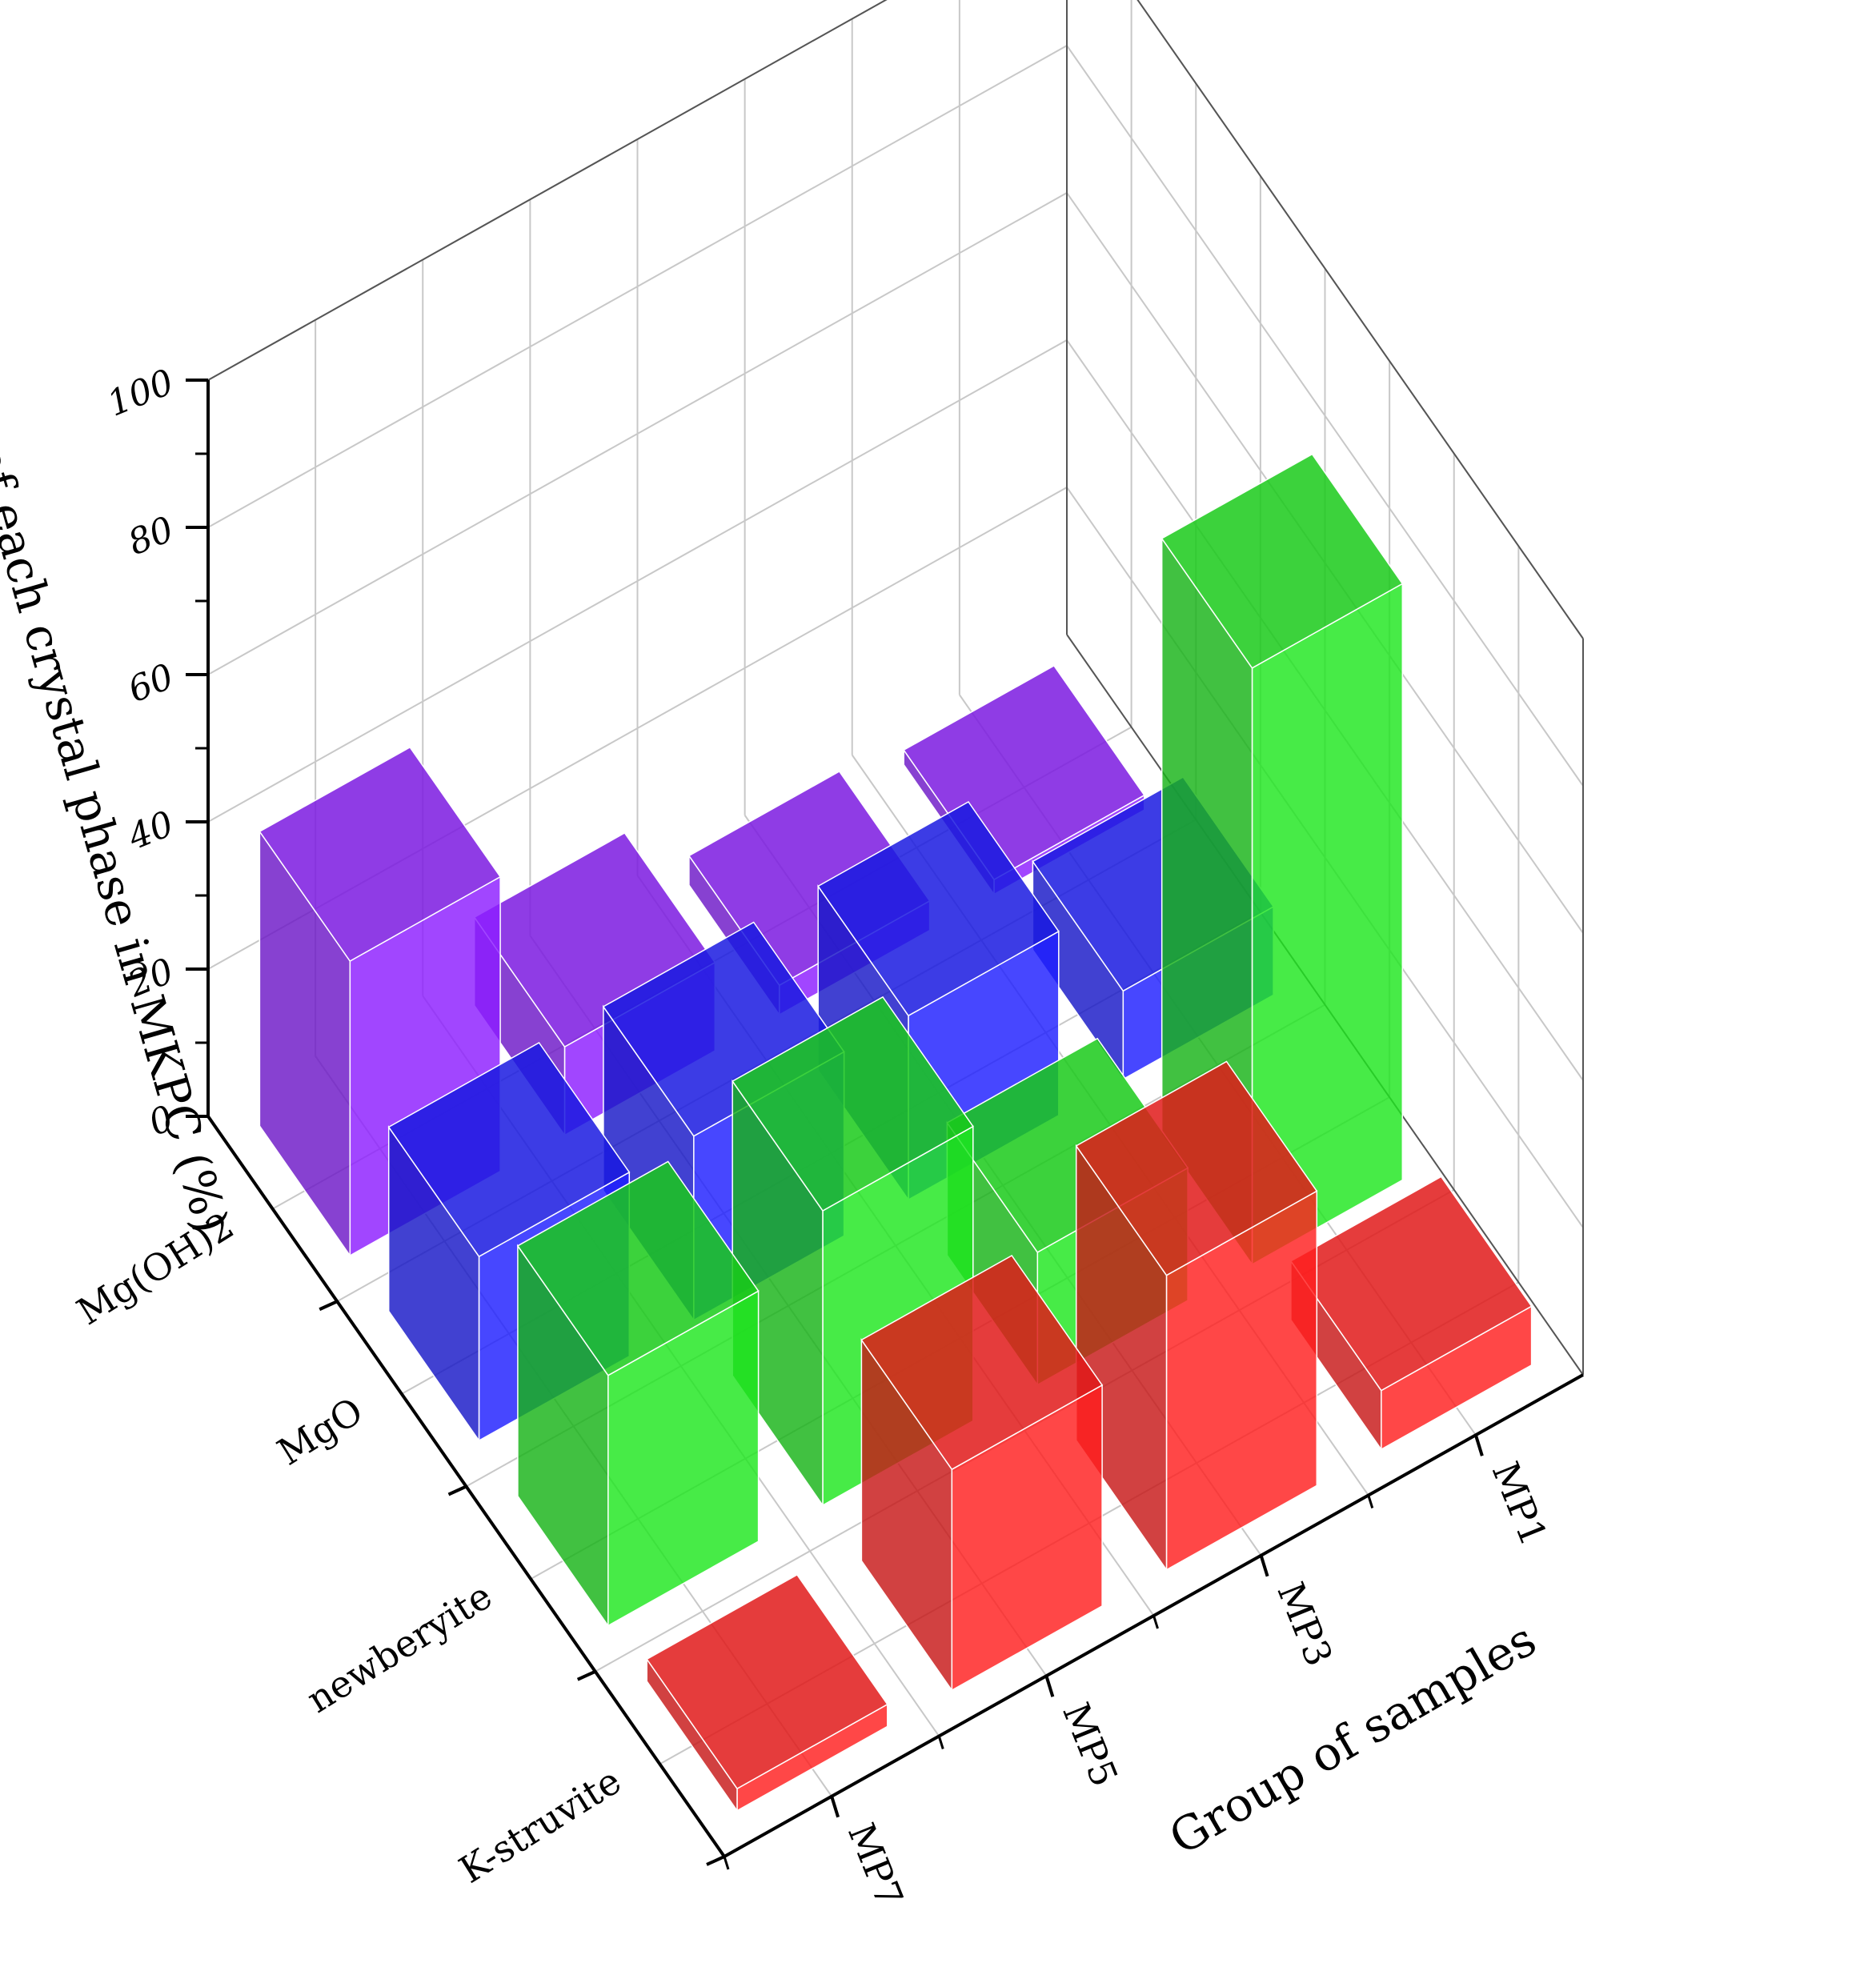  Describe the element at coordinates (876, 1865) in the screenshot. I see `sample-label: MP7` at that location.